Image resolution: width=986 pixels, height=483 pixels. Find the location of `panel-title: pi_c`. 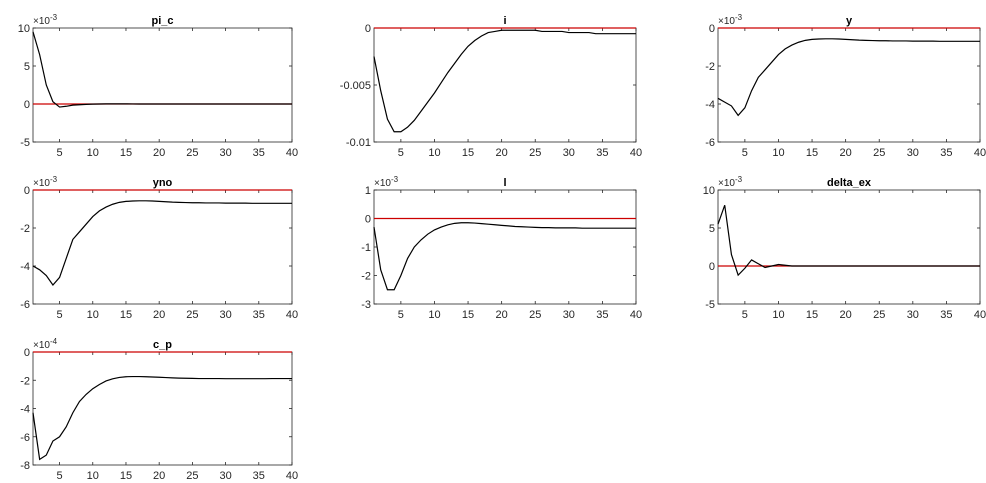

panel-title: pi_c is located at coordinates (162, 21).